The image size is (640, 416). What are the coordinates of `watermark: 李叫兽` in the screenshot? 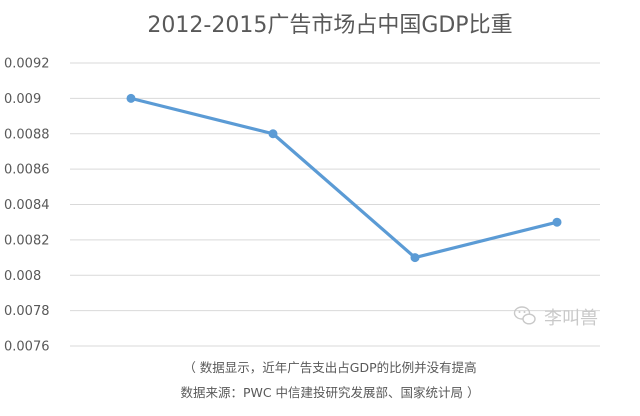 It's located at (555, 317).